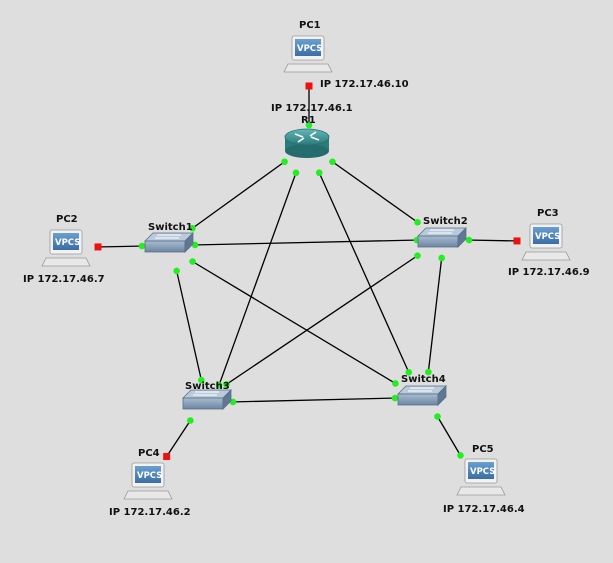  I want to click on link-sw2-sw3, so click(322, 320).